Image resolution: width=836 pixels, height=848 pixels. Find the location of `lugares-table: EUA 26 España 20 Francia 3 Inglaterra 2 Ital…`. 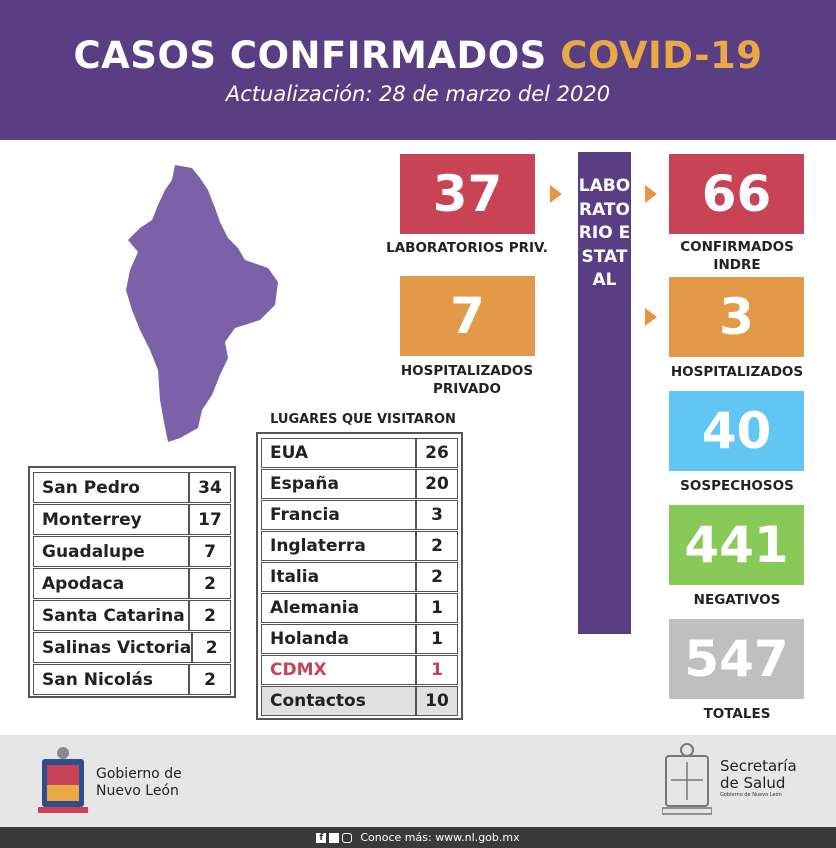

lugares-table: EUA 26 España 20 Francia 3 Inglaterra 2 Ital… is located at coordinates (359, 576).